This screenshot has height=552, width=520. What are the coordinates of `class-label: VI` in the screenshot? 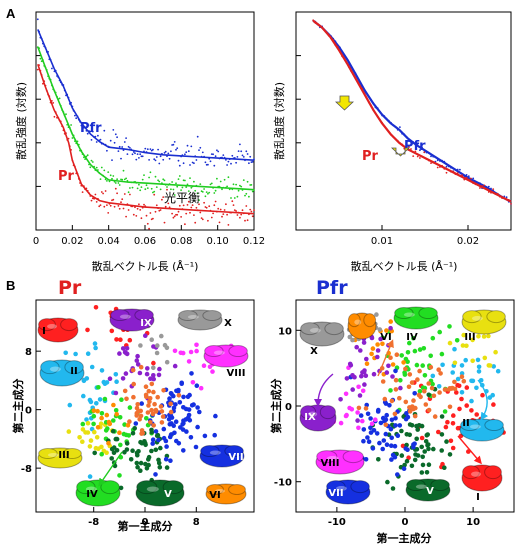 It's located at (385, 337).